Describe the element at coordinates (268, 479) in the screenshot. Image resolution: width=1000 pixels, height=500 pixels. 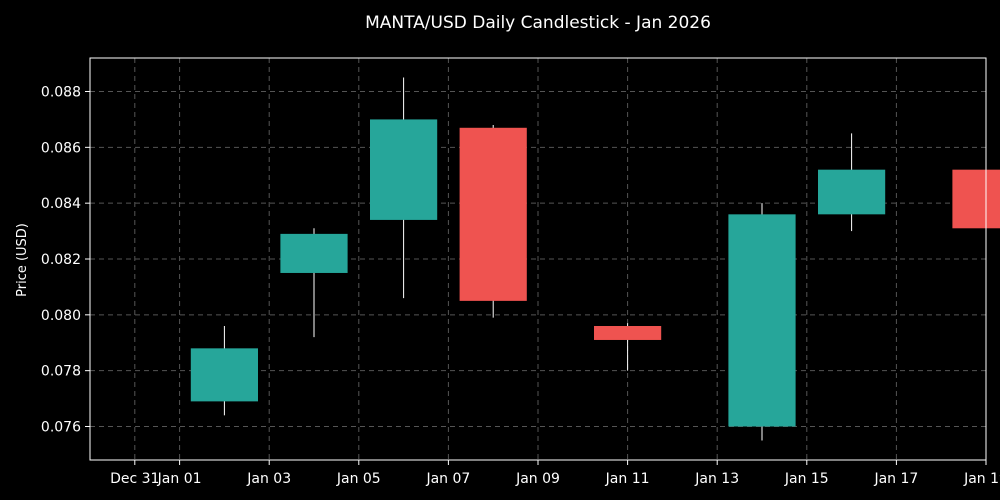
I see `x-tick-label: Jan 03` at that location.